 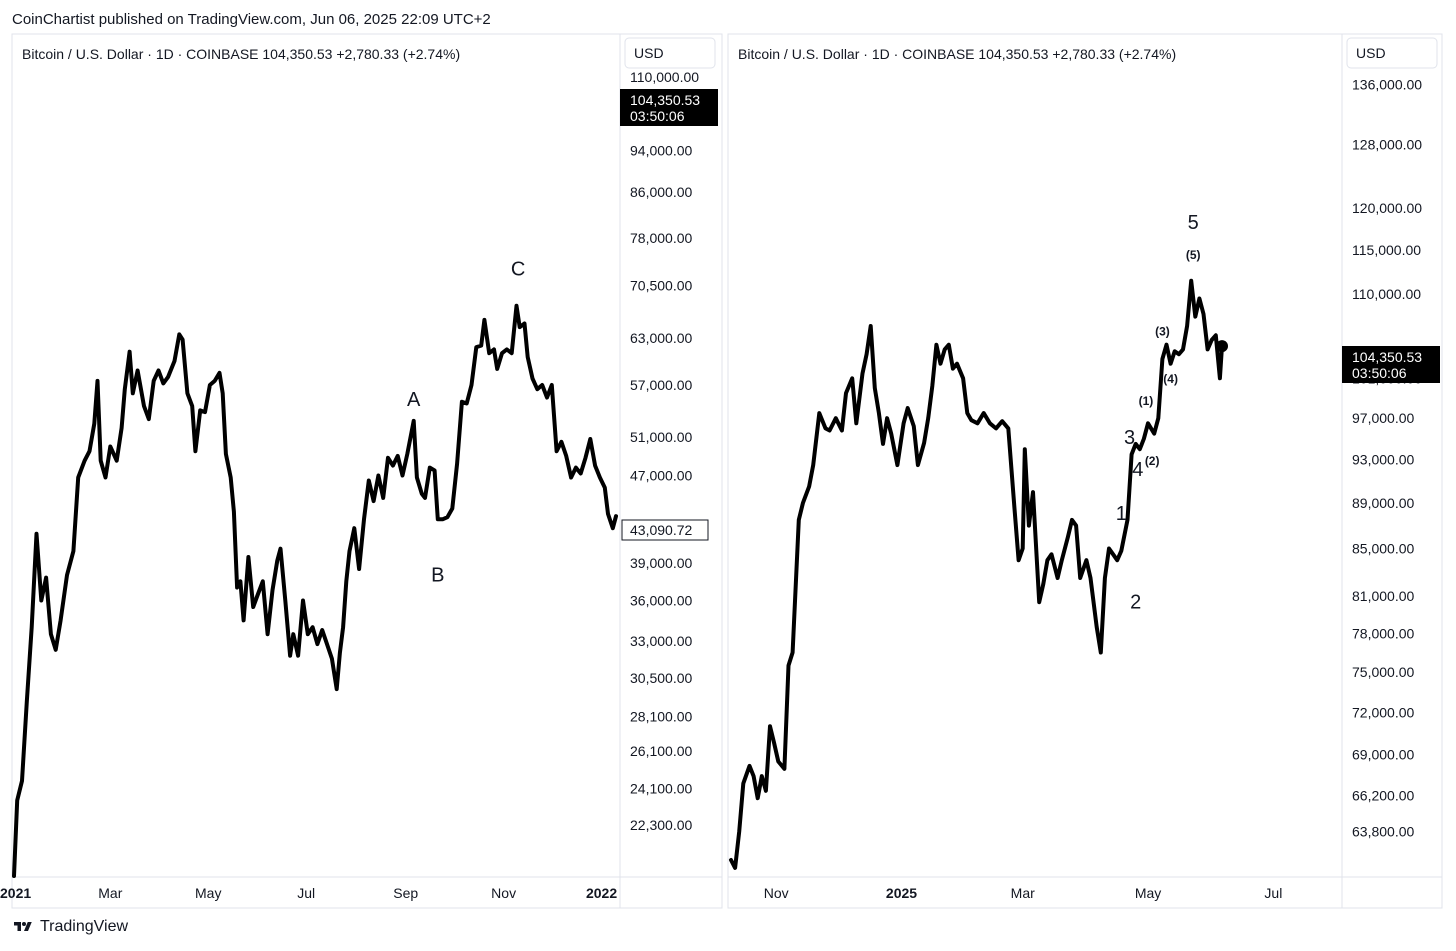 What do you see at coordinates (1222, 346) in the screenshot?
I see `last-price-dot` at bounding box center [1222, 346].